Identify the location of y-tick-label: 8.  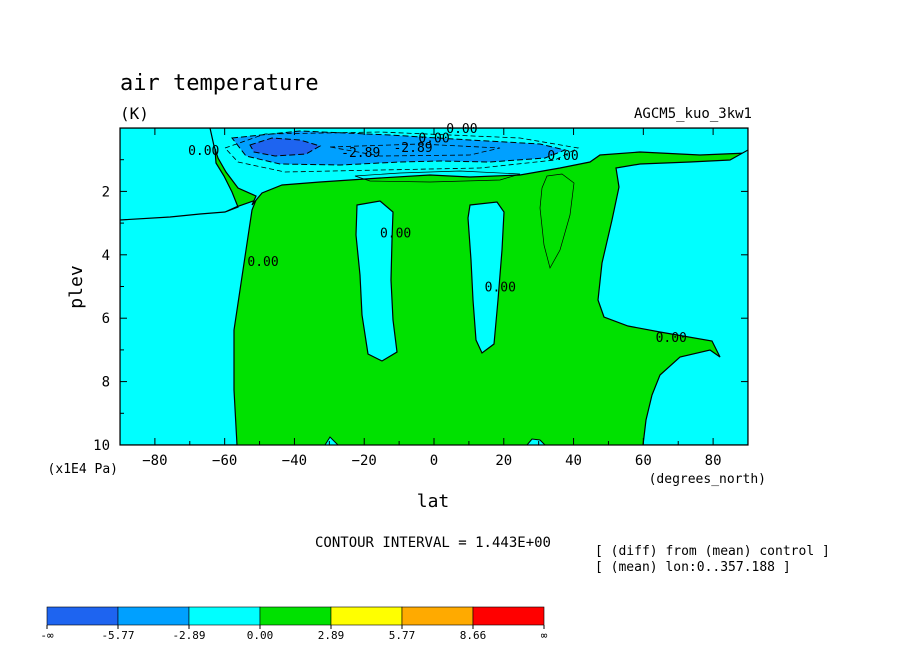
(106, 383).